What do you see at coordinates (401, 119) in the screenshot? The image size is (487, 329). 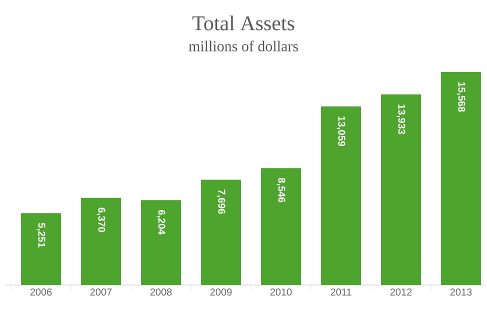 I see `data-label: 13,933` at bounding box center [401, 119].